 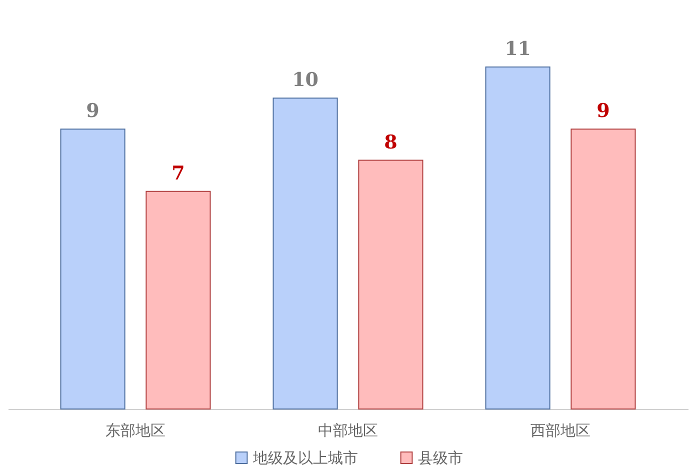 What do you see at coordinates (560, 431) in the screenshot?
I see `x-tick-label: 西部地区` at bounding box center [560, 431].